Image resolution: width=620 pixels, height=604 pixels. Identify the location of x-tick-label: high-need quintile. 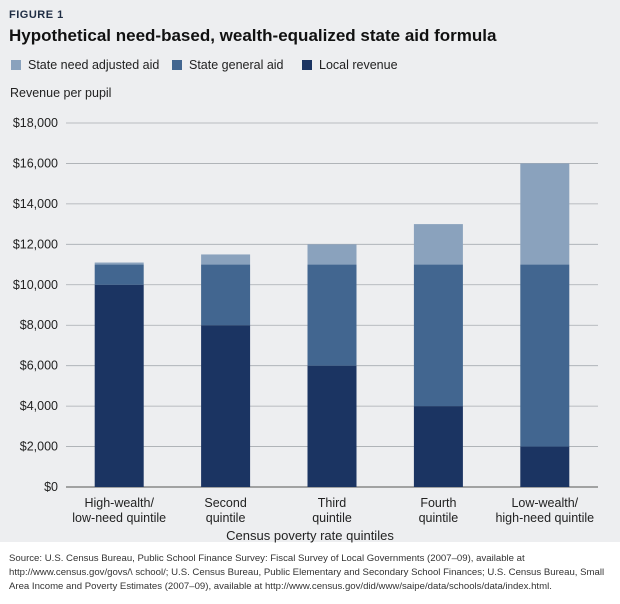
(544, 518).